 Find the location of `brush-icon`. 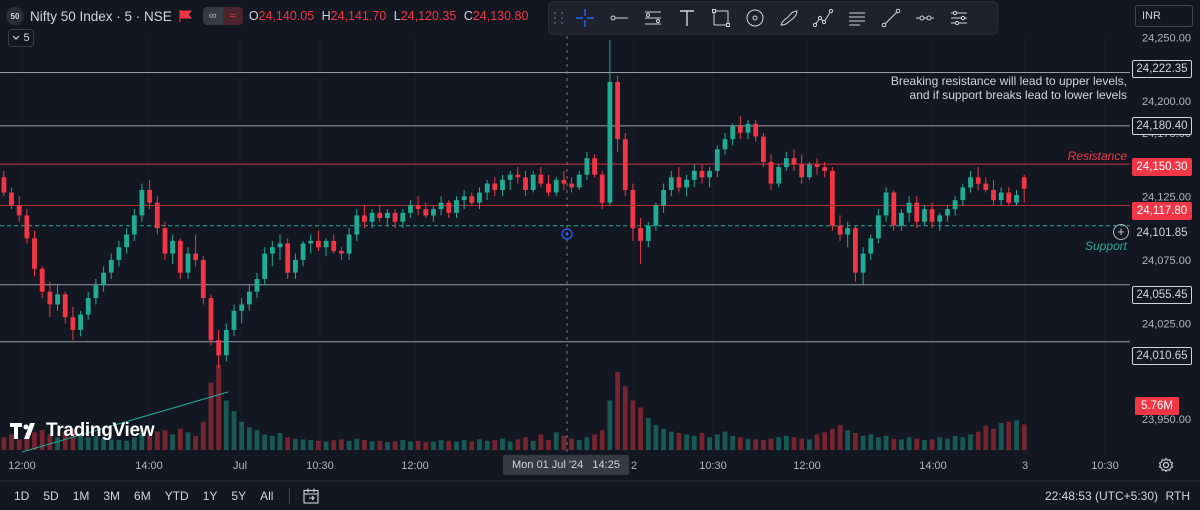

brush-icon is located at coordinates (789, 18).